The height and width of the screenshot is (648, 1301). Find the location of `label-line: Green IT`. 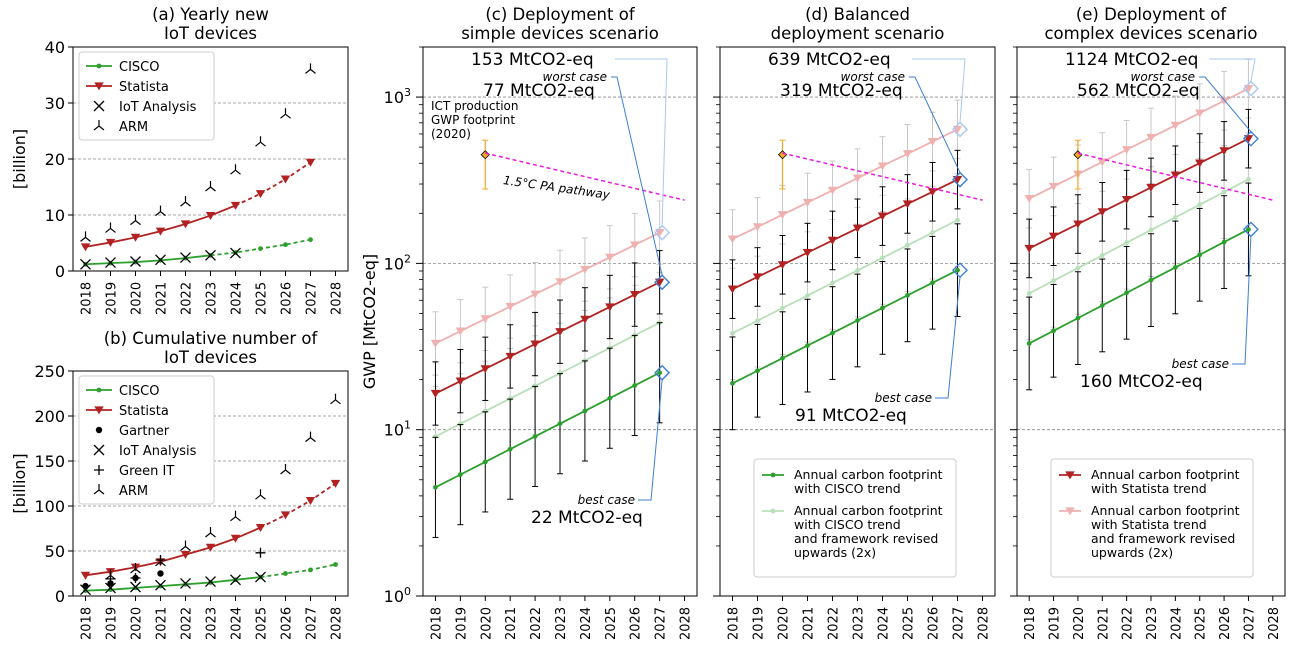

label-line: Green IT is located at coordinates (146, 471).